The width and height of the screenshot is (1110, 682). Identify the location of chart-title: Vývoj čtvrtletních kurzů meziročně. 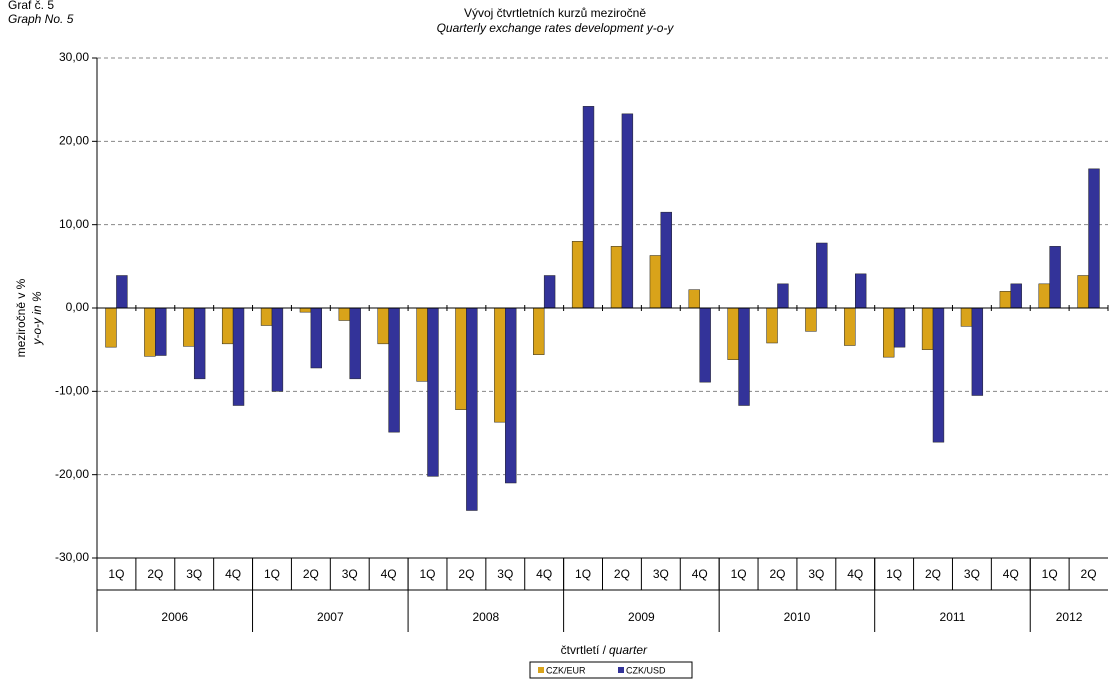
(555, 13).